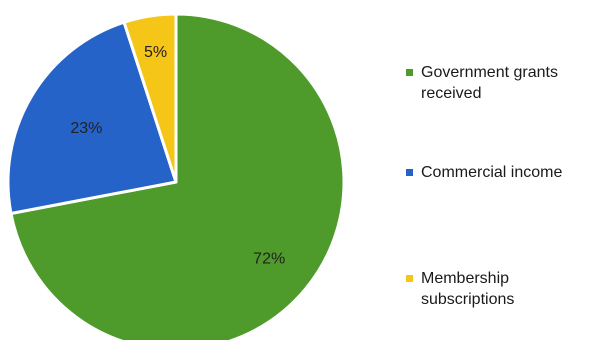 The height and width of the screenshot is (340, 600). What do you see at coordinates (492, 172) in the screenshot?
I see `legend-label-commercial-income: Commercial income` at bounding box center [492, 172].